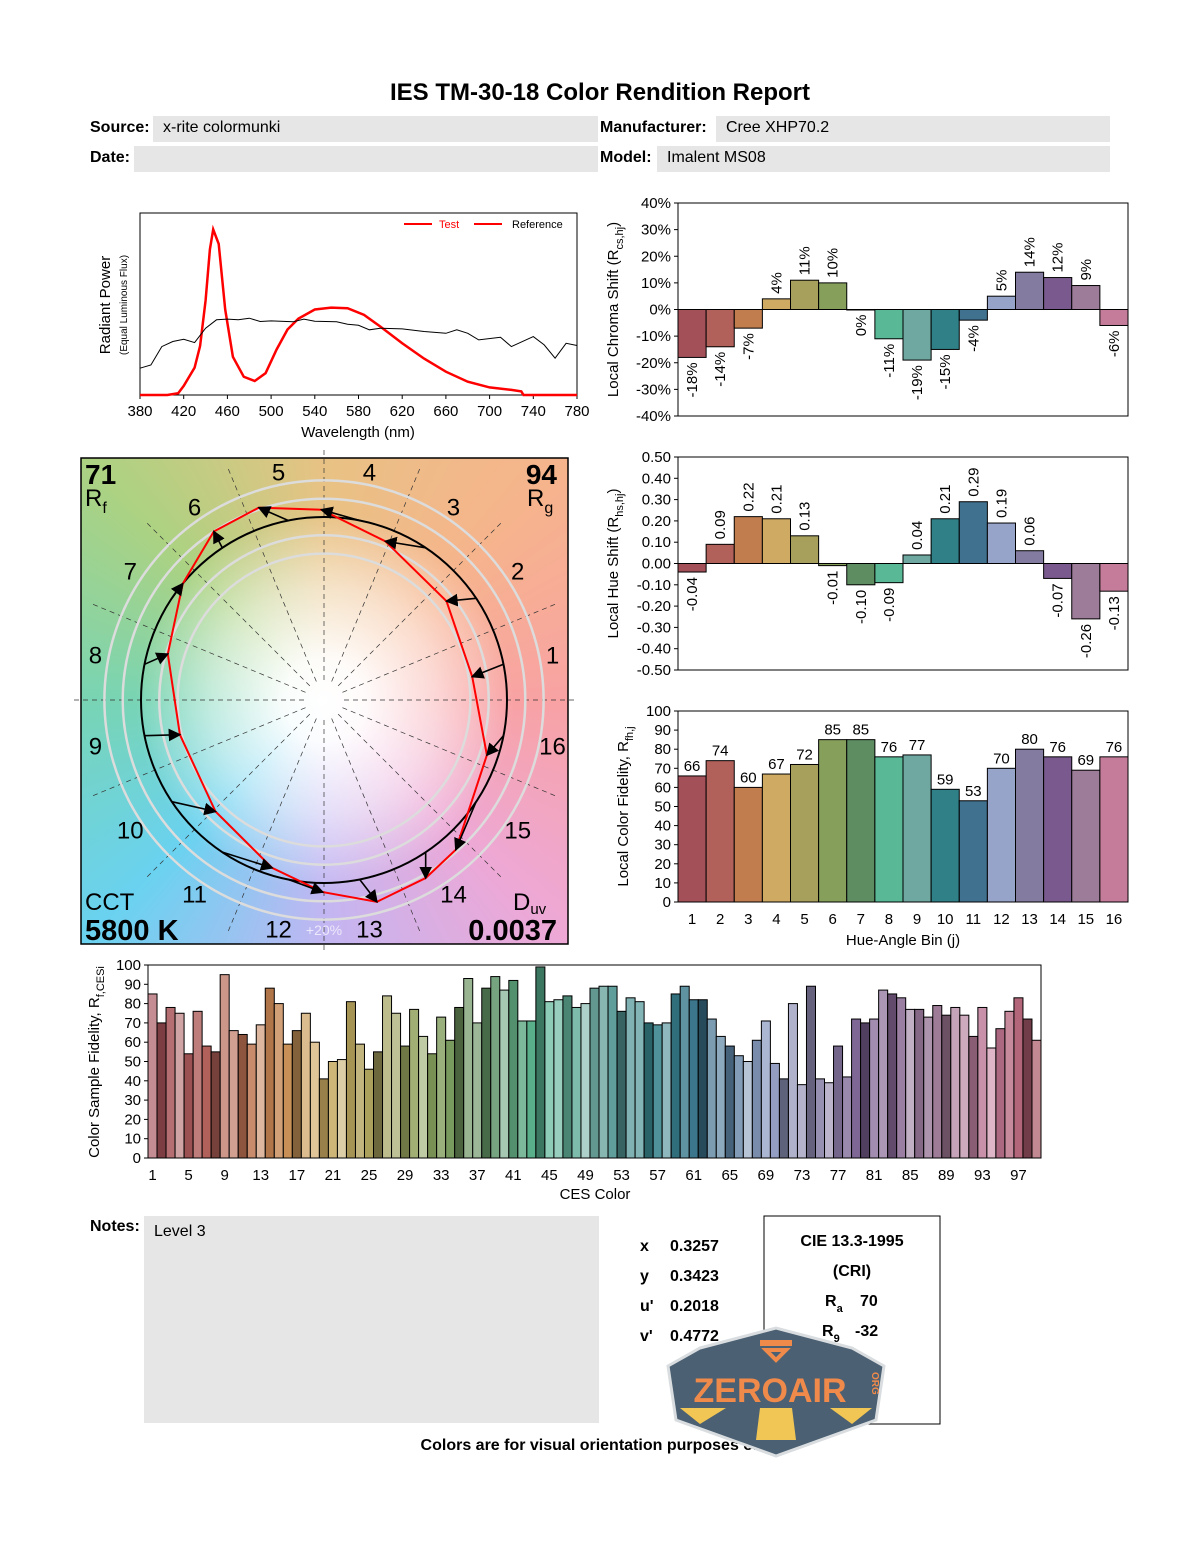  What do you see at coordinates (974, 919) in the screenshot?
I see `x-tick-label: 11` at bounding box center [974, 919].